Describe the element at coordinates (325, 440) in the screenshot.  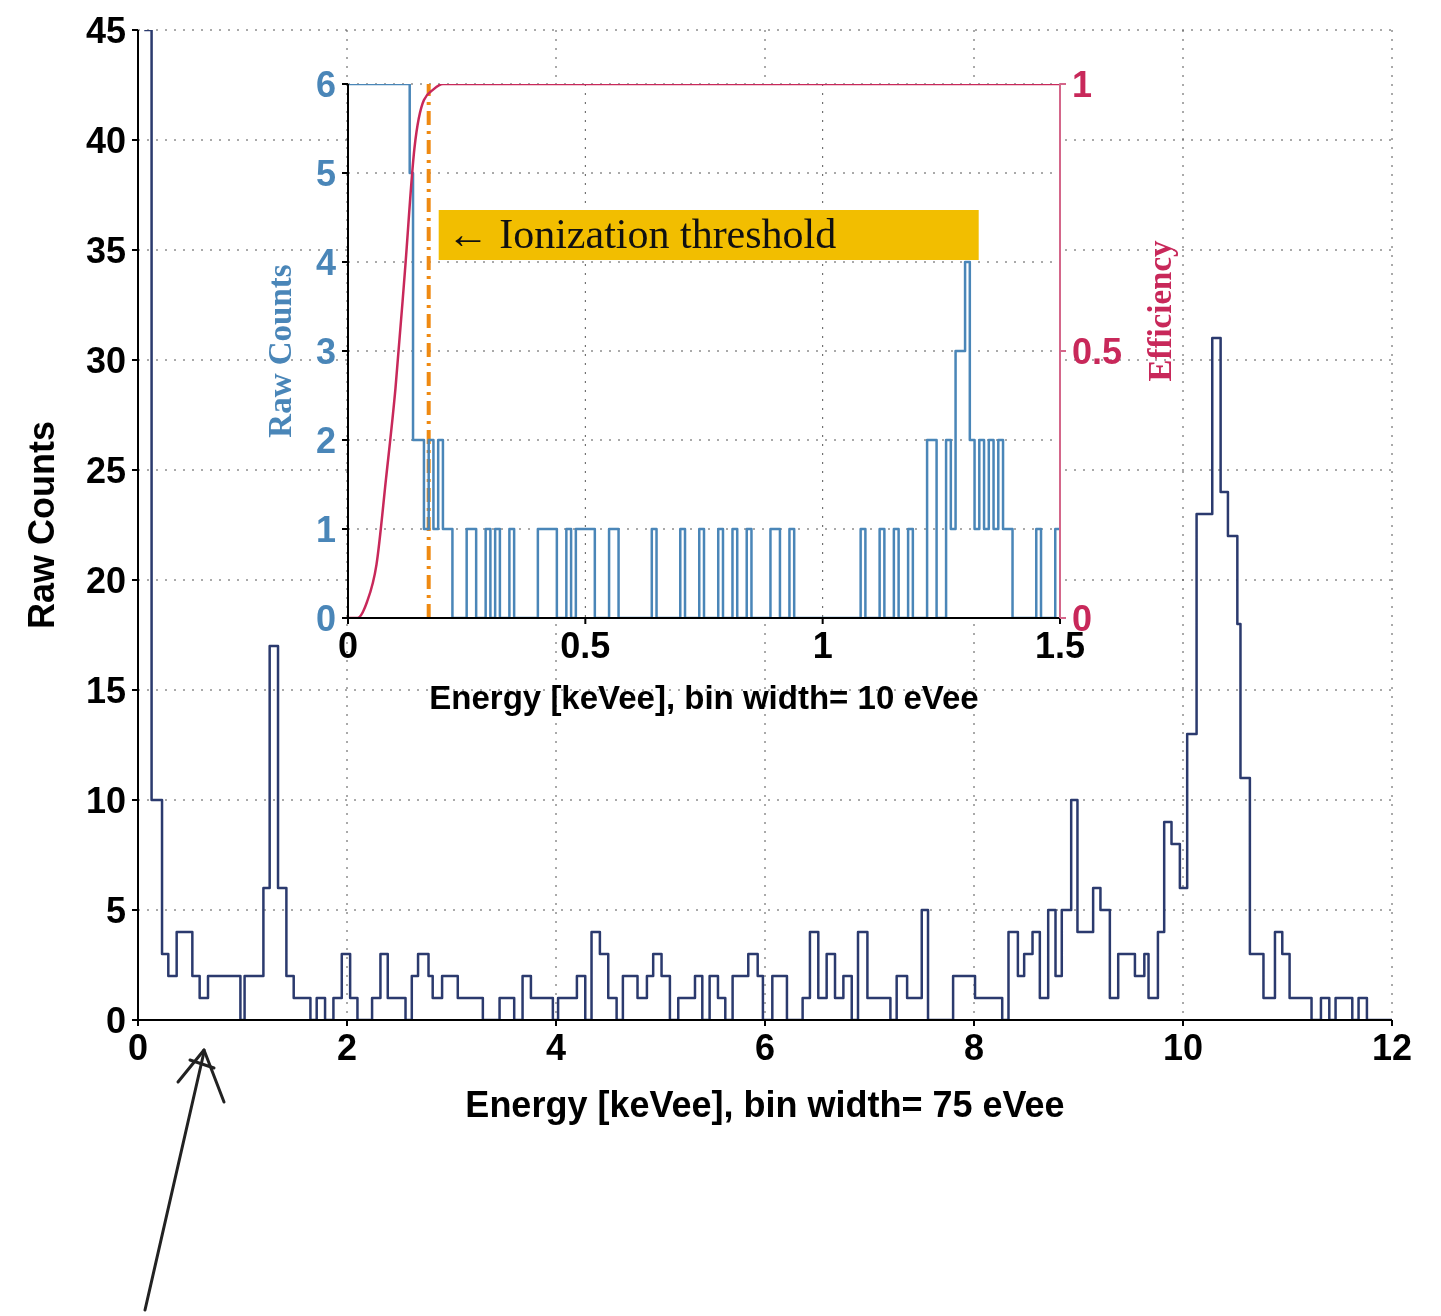
I see `y-tick-label: 2` at that location.